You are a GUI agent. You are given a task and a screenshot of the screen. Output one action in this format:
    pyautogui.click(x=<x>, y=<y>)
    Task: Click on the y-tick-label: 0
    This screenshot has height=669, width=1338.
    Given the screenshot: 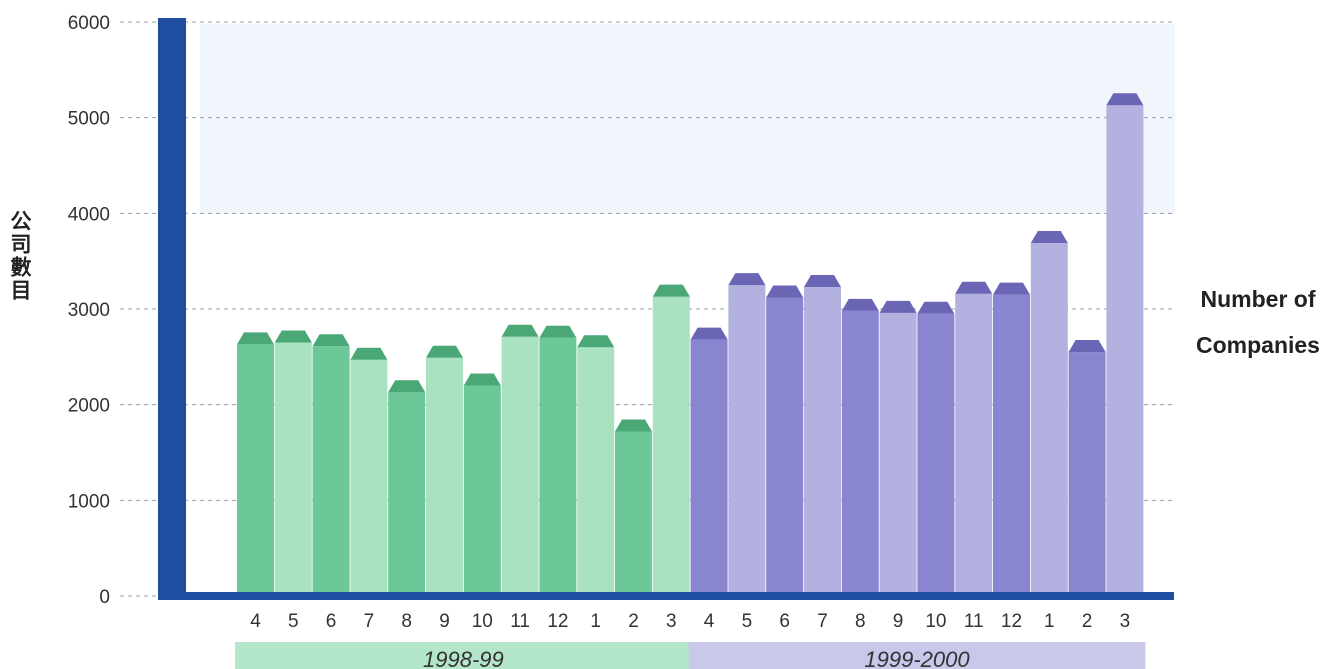 What is the action you would take?
    pyautogui.click(x=104, y=597)
    